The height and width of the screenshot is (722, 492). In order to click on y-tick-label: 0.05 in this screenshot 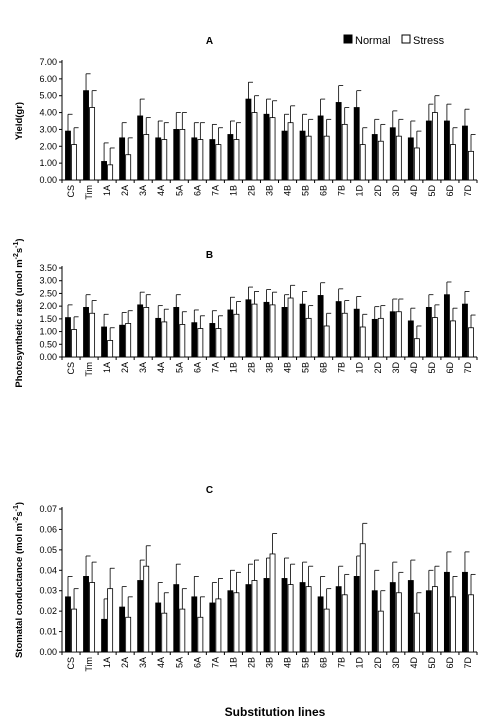, I will do `click(48, 550)`.